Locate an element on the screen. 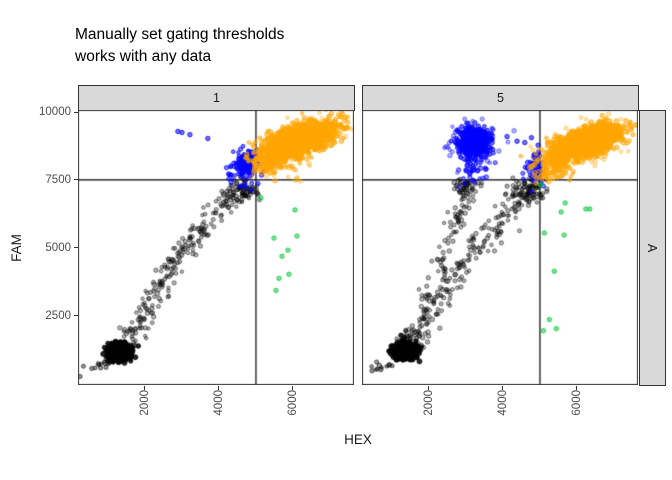  plot-title-line2: works with any data is located at coordinates (143, 56).